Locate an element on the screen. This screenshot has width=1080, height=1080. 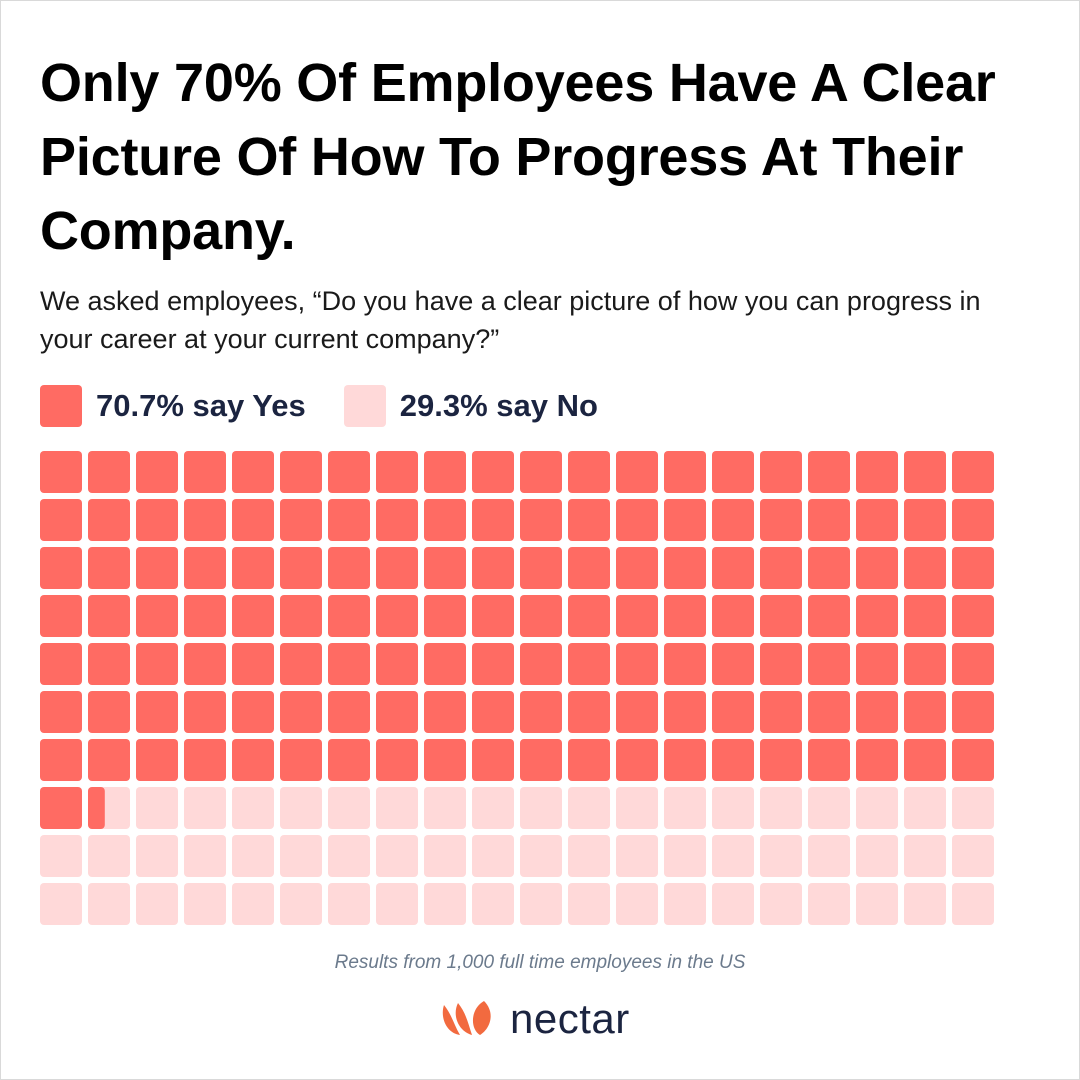
brand-logo: nectar is located at coordinates (535, 1019).